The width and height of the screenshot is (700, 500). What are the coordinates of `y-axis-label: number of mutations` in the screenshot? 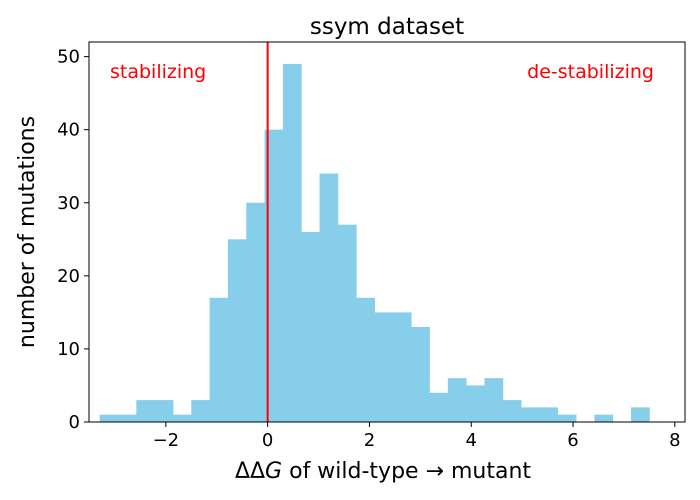 It's located at (27, 232).